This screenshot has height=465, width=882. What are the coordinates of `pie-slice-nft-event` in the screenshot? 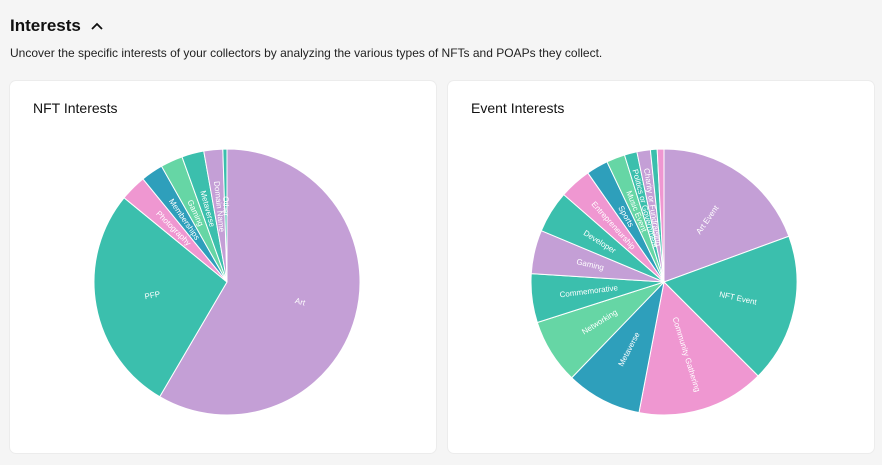 It's located at (730, 306).